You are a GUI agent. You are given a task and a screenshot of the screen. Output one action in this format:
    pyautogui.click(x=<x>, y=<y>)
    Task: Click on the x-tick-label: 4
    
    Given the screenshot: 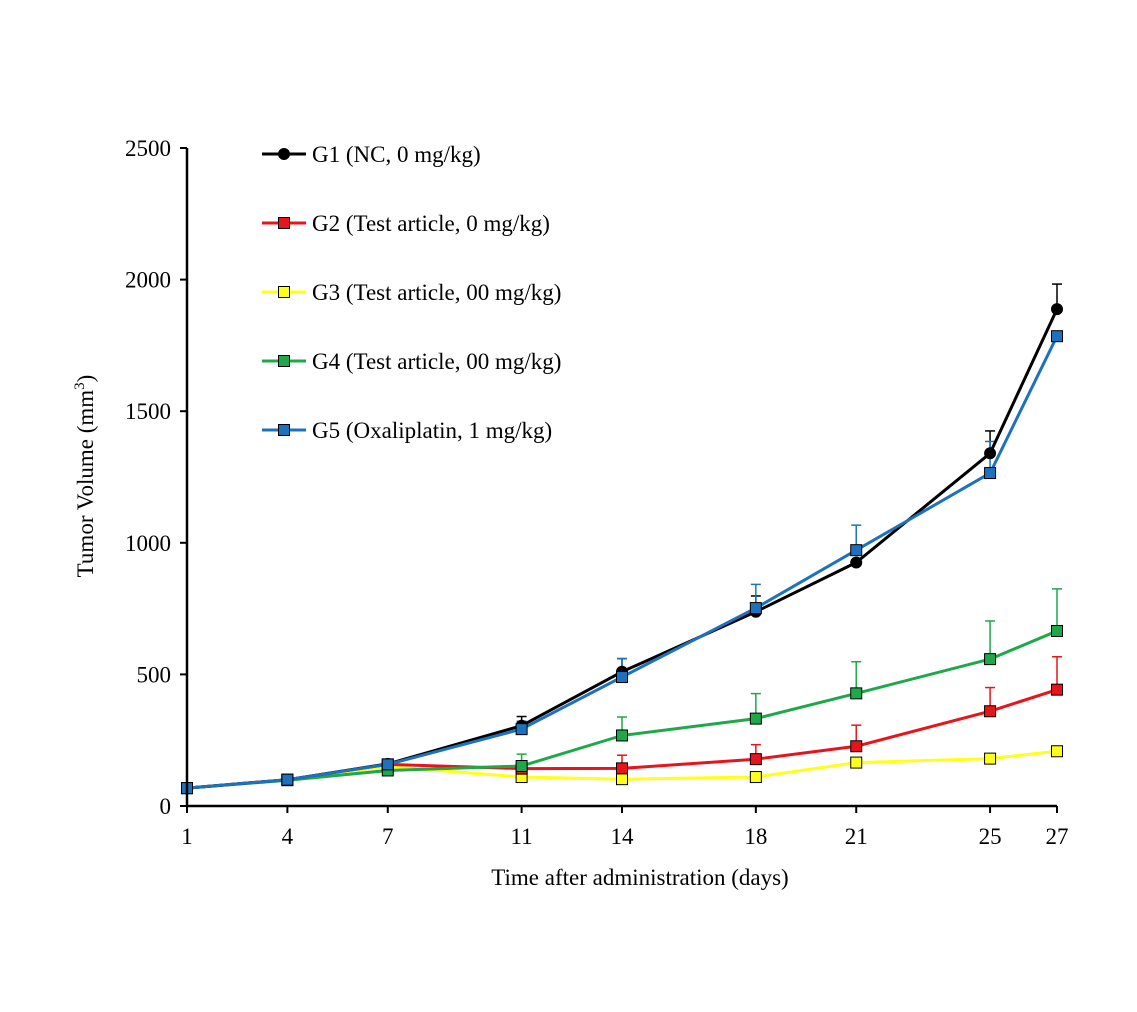 What is the action you would take?
    pyautogui.click(x=288, y=836)
    